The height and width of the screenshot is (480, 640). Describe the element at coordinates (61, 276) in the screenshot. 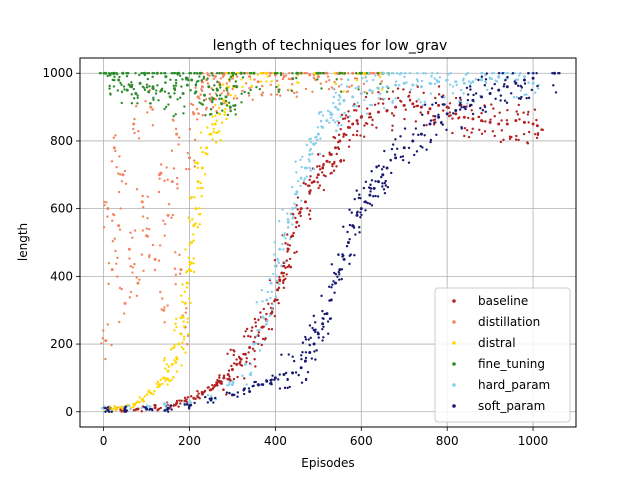

I see `y-tick-label: 400` at that location.